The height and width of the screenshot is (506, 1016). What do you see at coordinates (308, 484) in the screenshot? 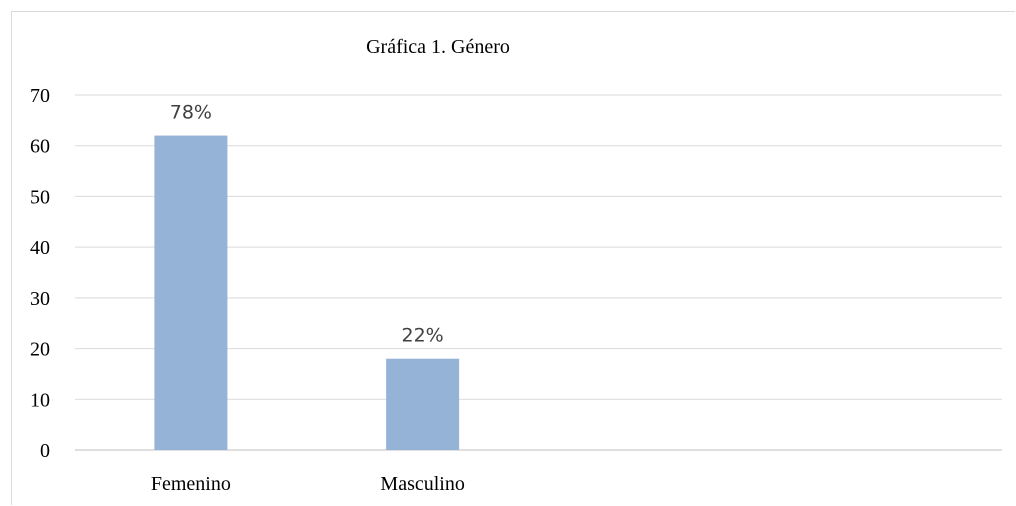
I see `x-axis-ticks: Femenino Masculino` at bounding box center [308, 484].